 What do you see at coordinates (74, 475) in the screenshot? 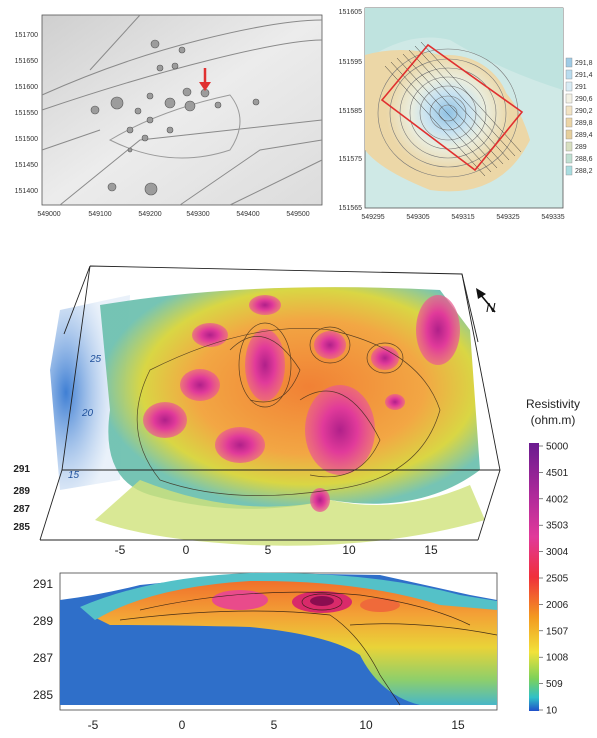
I see `y-tick: 15` at bounding box center [74, 475].